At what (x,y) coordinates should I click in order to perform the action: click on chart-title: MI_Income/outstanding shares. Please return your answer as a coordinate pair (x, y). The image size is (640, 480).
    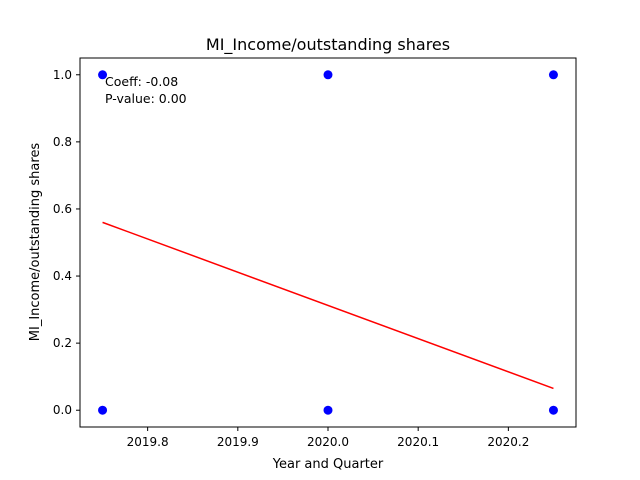
    Looking at the image, I should click on (328, 45).